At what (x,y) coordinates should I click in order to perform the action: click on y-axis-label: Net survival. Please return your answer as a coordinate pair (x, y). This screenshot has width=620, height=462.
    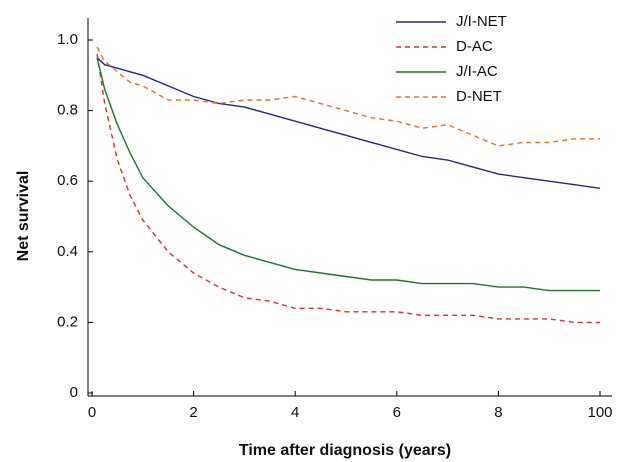
    Looking at the image, I should click on (23, 216).